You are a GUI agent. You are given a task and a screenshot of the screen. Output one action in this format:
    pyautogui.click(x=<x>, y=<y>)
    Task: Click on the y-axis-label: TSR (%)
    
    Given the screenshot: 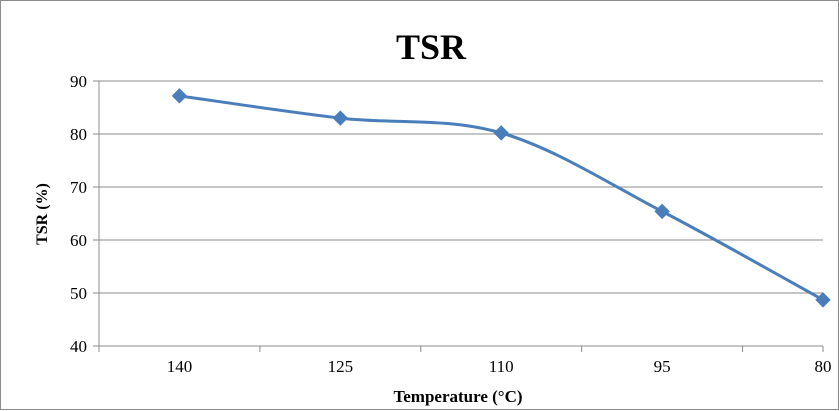 What is the action you would take?
    pyautogui.click(x=42, y=214)
    